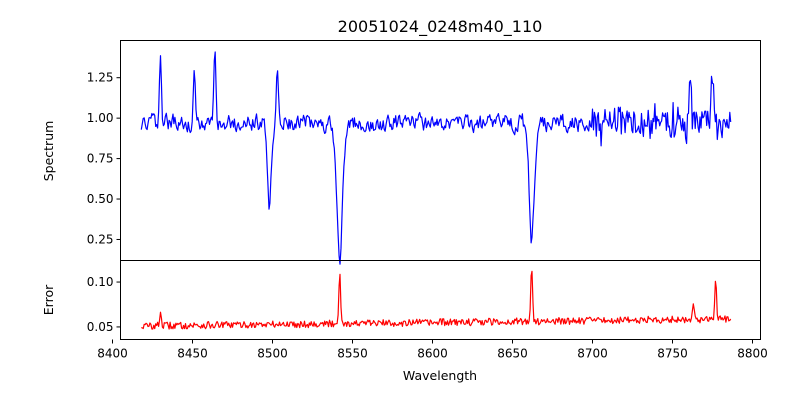 The height and width of the screenshot is (400, 800). I want to click on x-tick-label: 8700, so click(592, 354).